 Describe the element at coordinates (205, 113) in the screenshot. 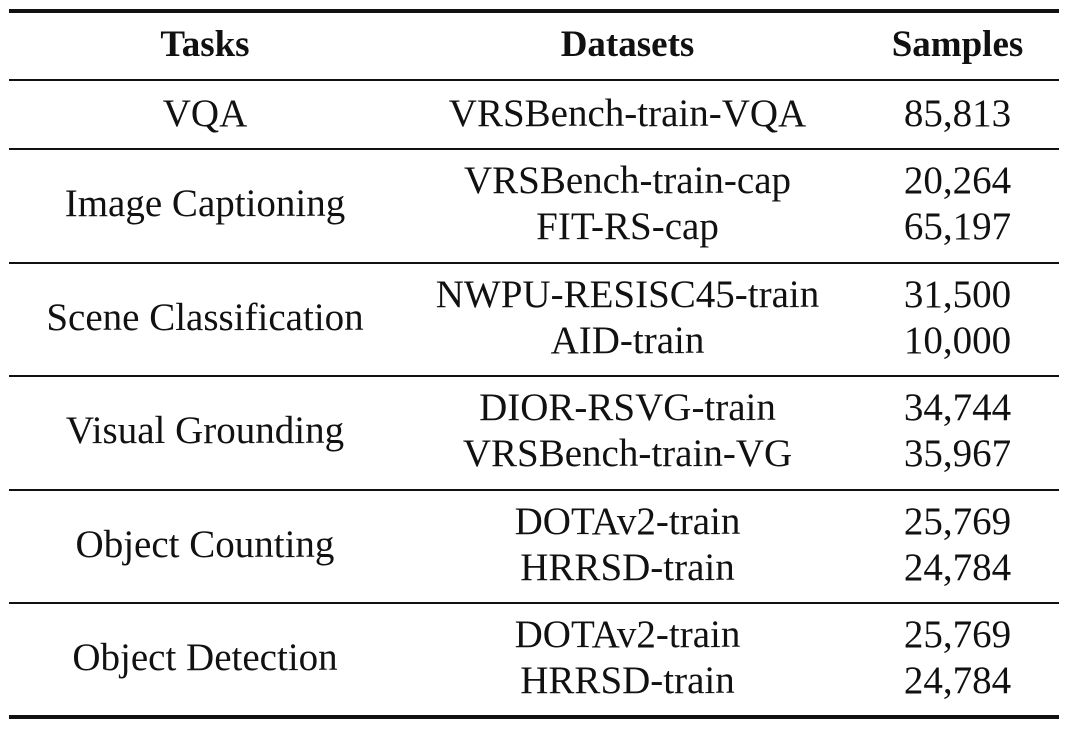

I see `task-cell: VQA` at that location.